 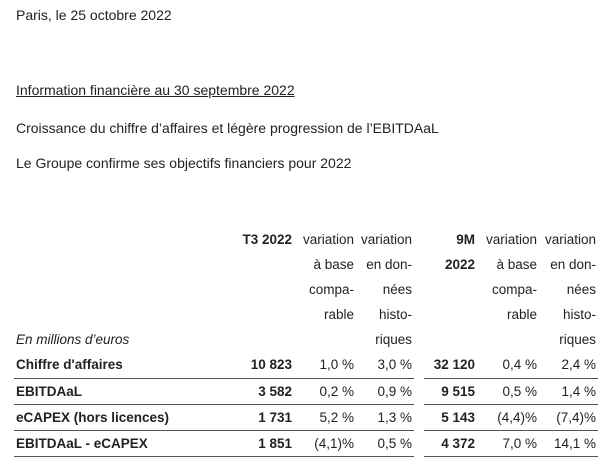 I want to click on header-t3-variation-historique: variation en don- nées histo- riques, so click(x=386, y=289).